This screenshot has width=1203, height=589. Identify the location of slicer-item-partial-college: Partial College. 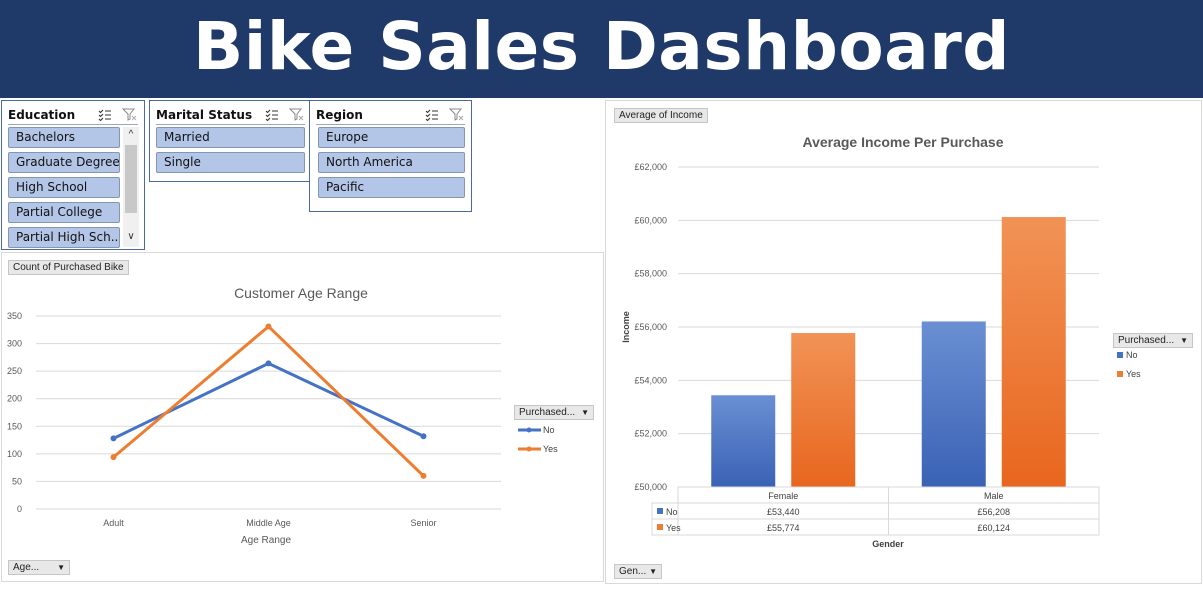
(64, 212).